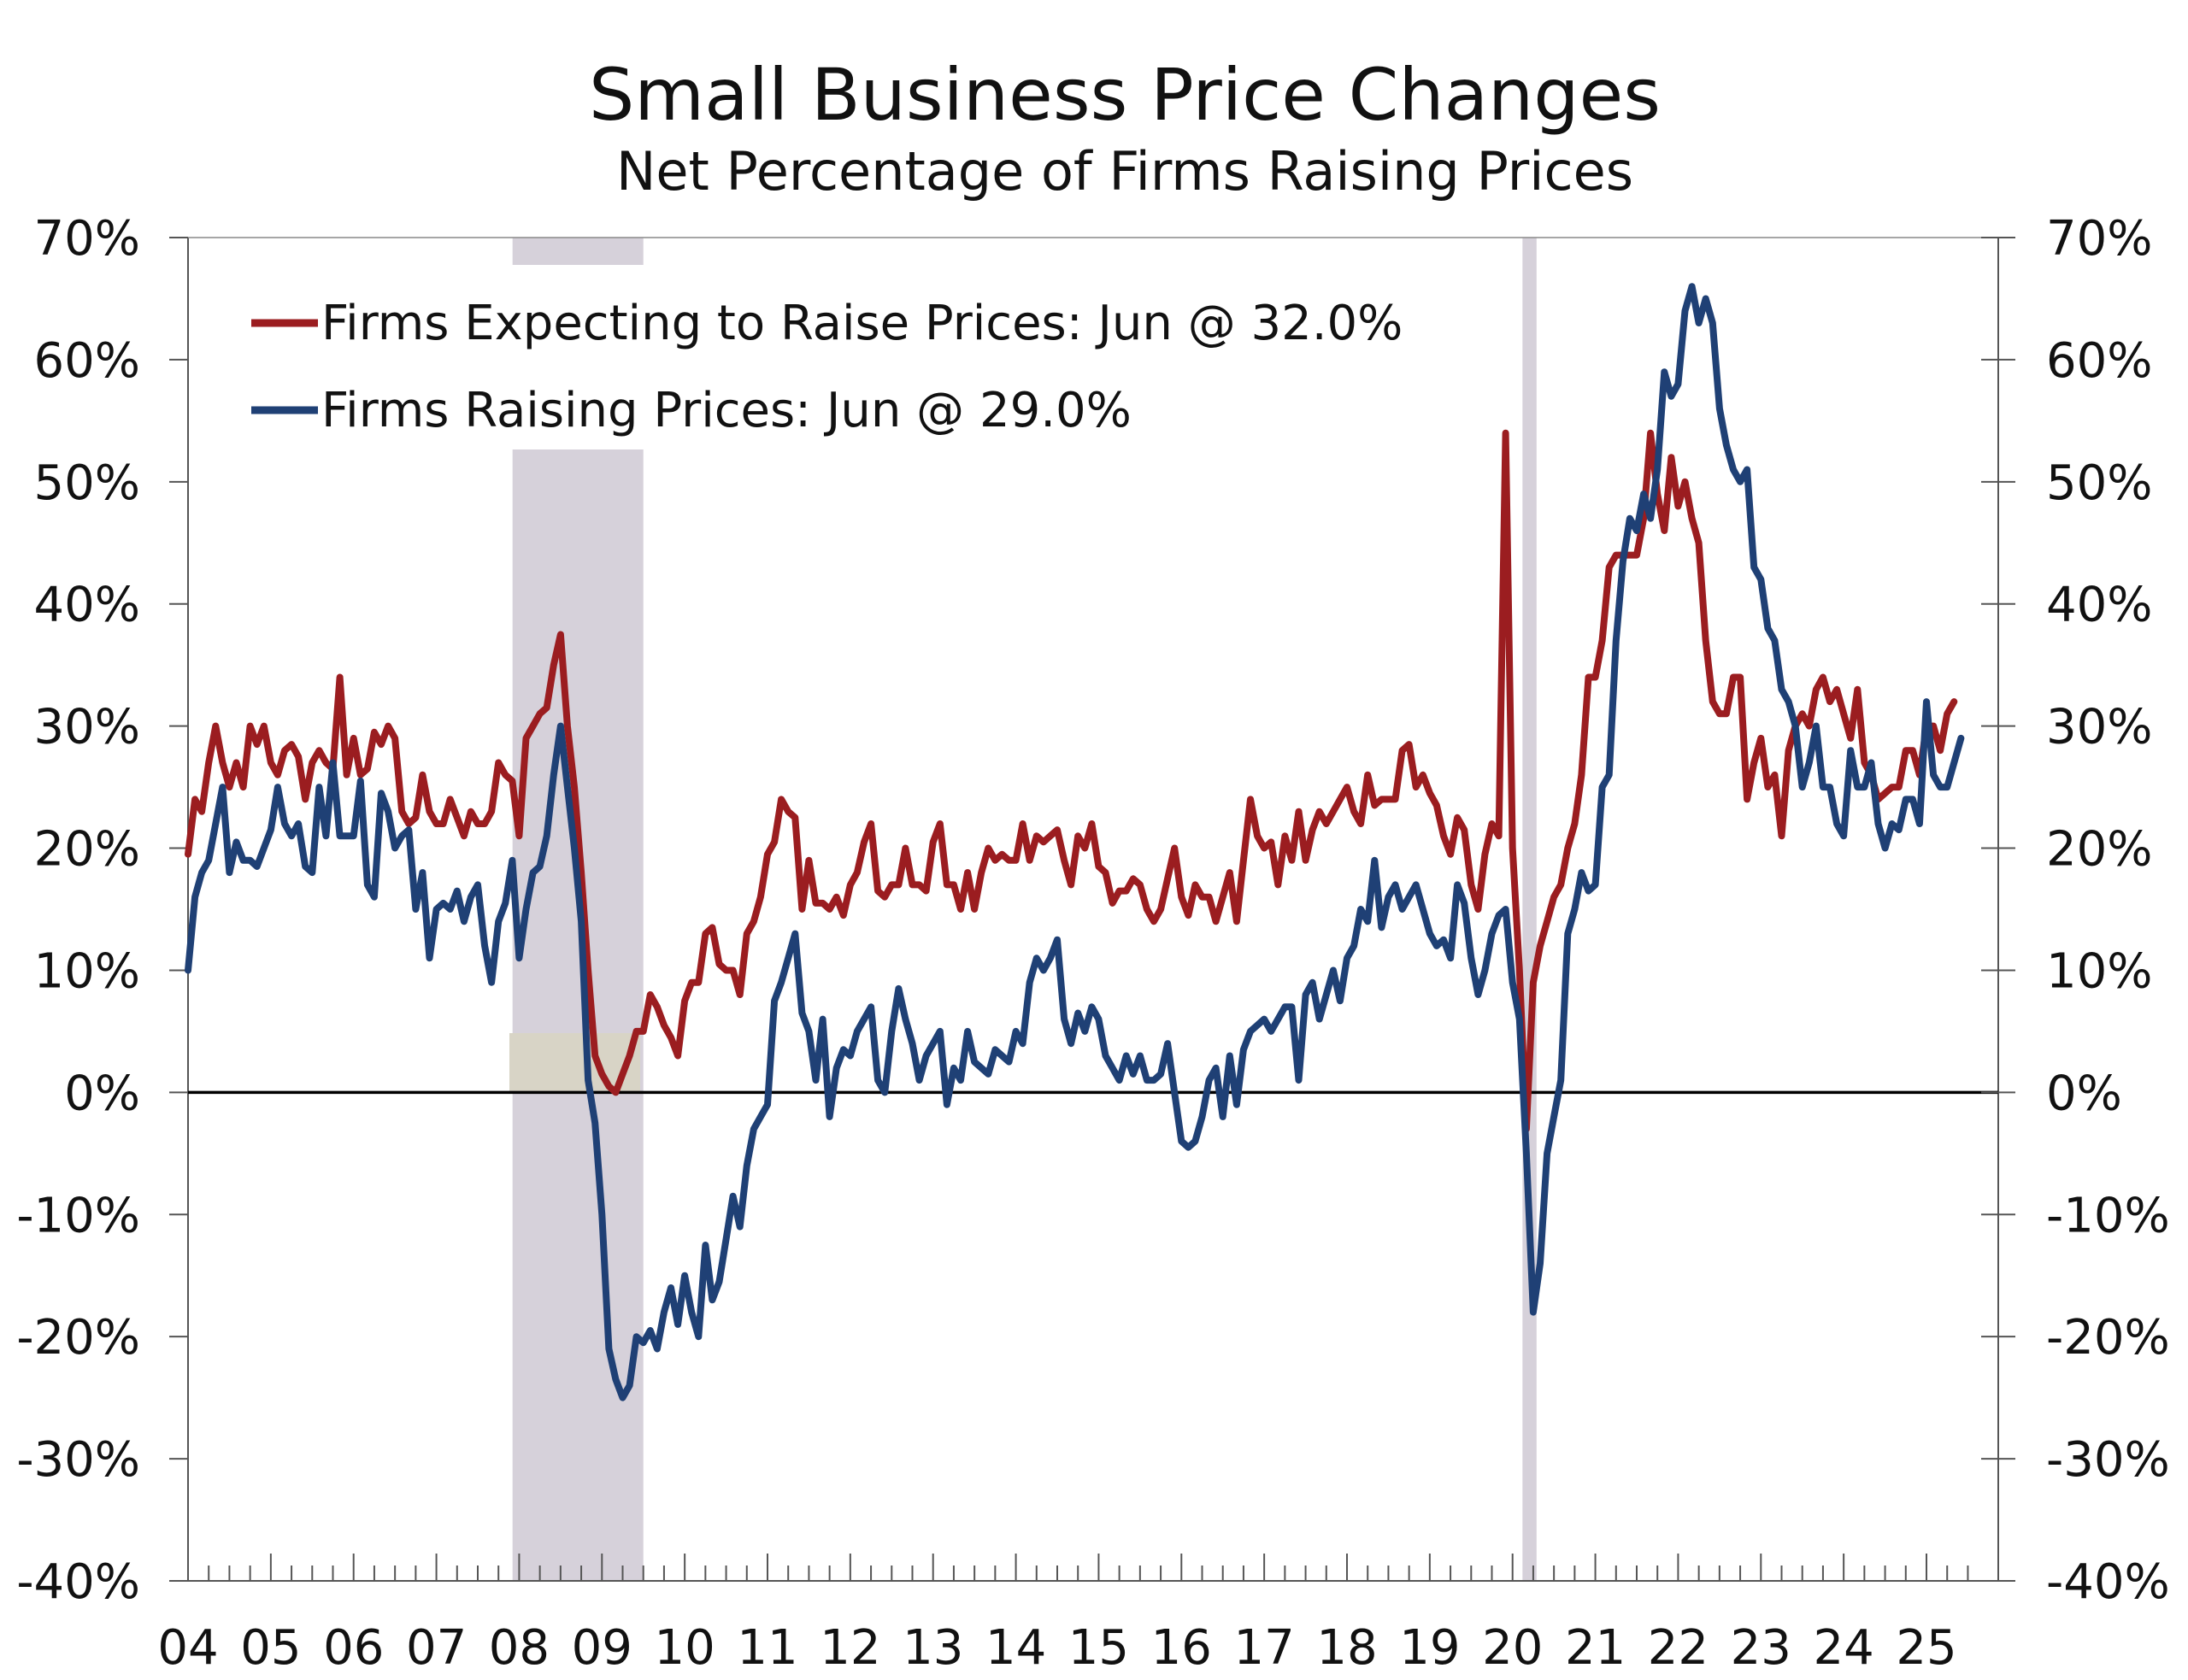  I want to click on legend-box, so click(857, 357).